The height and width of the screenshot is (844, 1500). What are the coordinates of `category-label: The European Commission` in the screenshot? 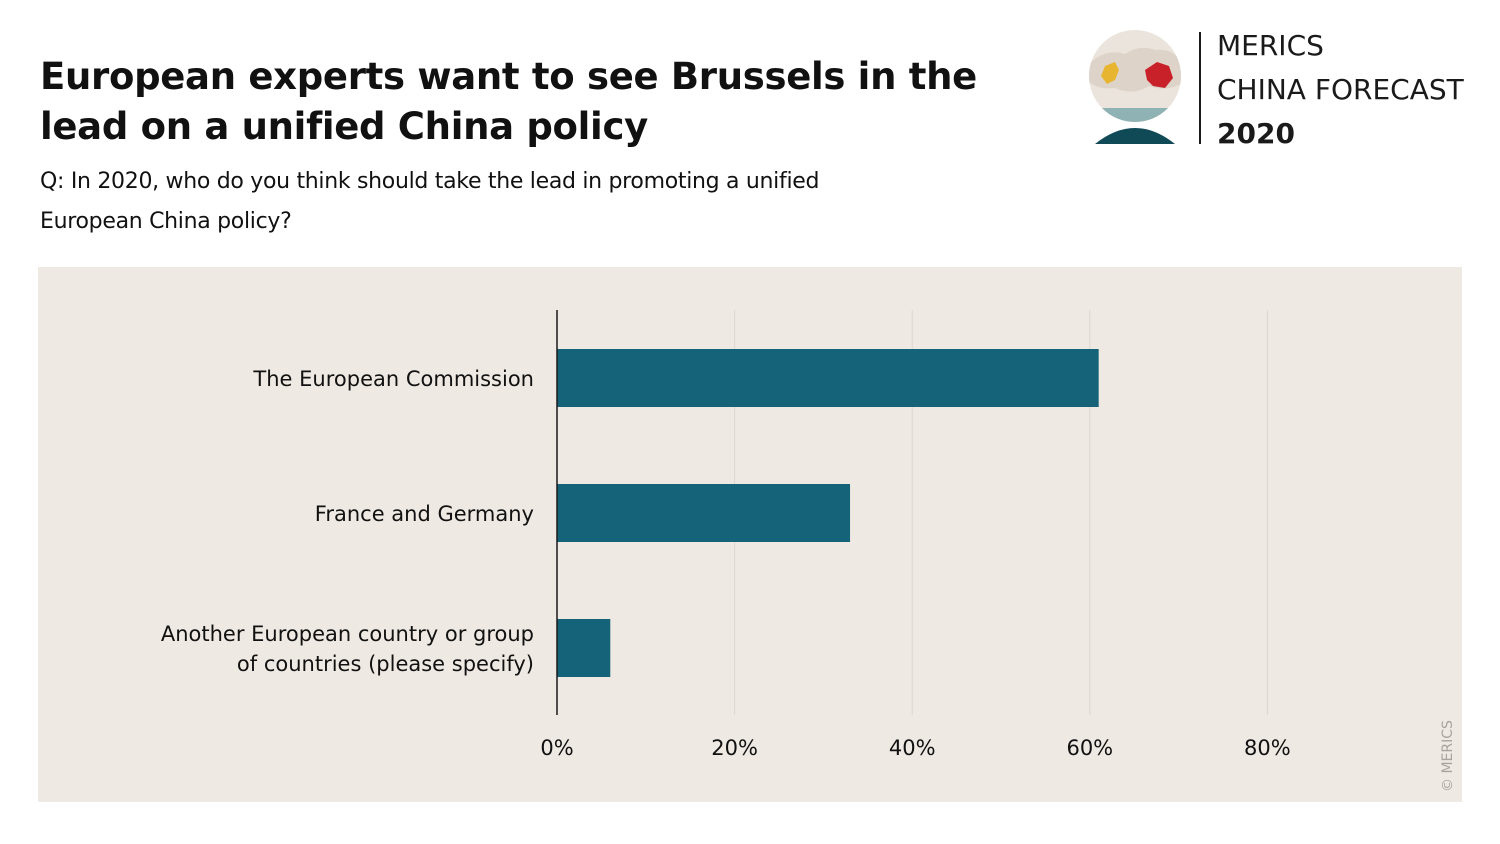 It's located at (393, 379).